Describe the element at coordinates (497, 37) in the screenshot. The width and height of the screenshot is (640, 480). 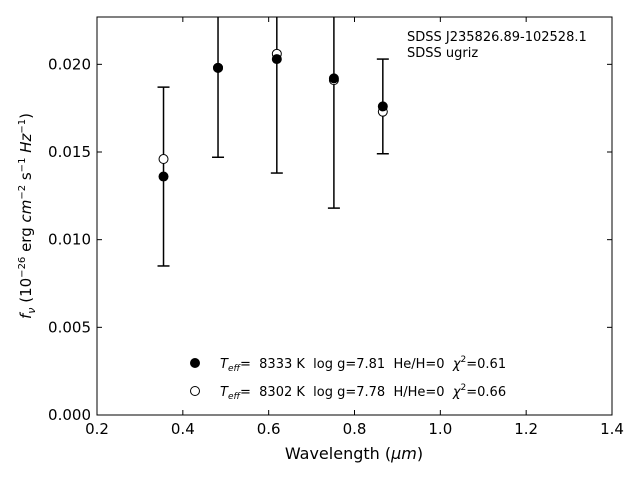
I see `annotation-object-name: SDSS J235826.89-102528.1` at that location.